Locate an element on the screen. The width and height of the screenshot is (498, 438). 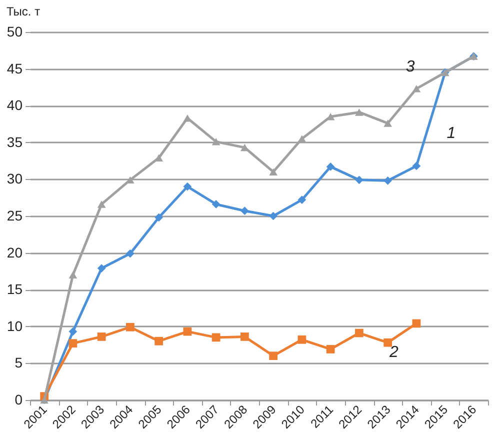
y-tick-label: 0 is located at coordinates (18, 400).